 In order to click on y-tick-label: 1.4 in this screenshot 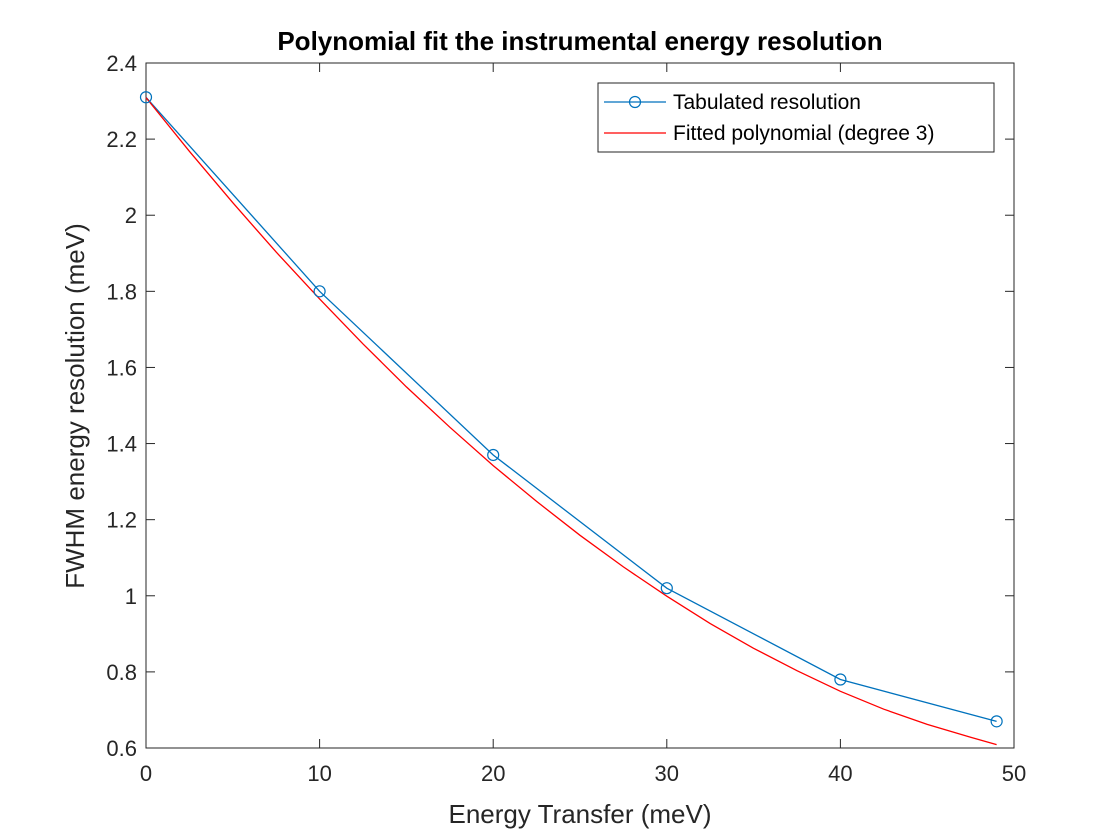, I will do `click(121, 444)`.